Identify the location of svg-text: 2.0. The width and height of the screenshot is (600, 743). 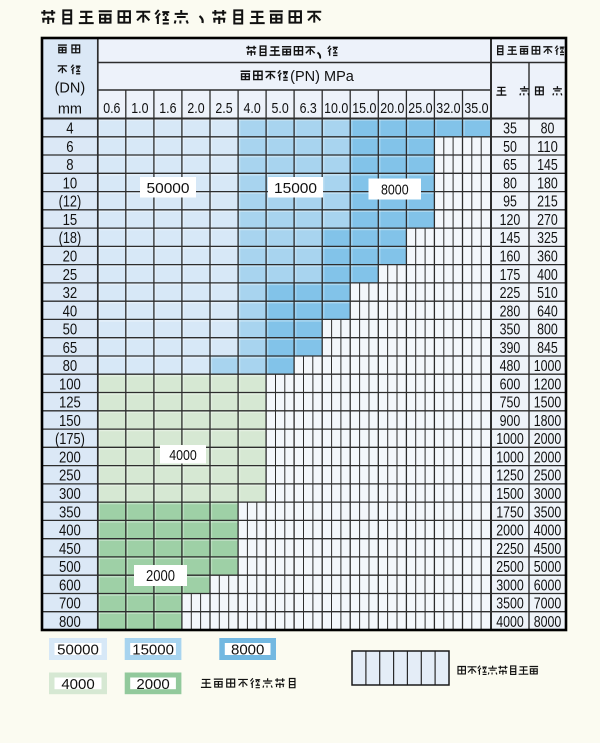
(195, 108).